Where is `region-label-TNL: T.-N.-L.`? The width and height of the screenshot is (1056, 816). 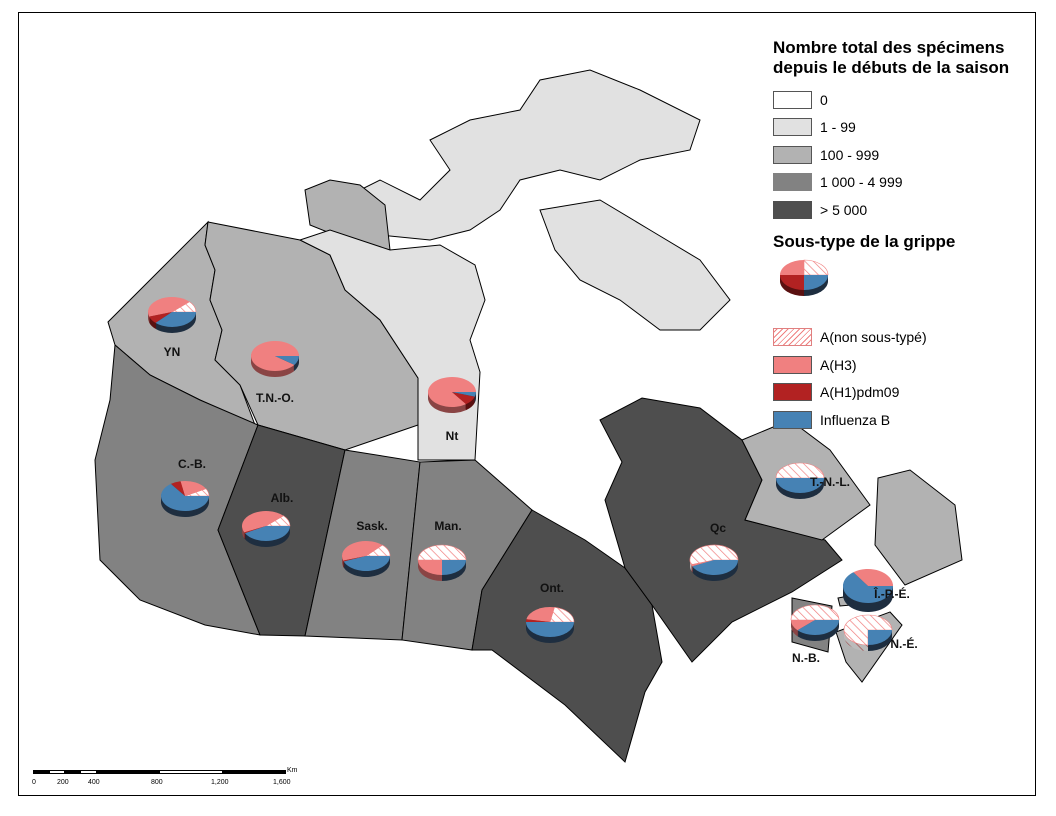
region-label-TNL: T.-N.-L. is located at coordinates (830, 482).